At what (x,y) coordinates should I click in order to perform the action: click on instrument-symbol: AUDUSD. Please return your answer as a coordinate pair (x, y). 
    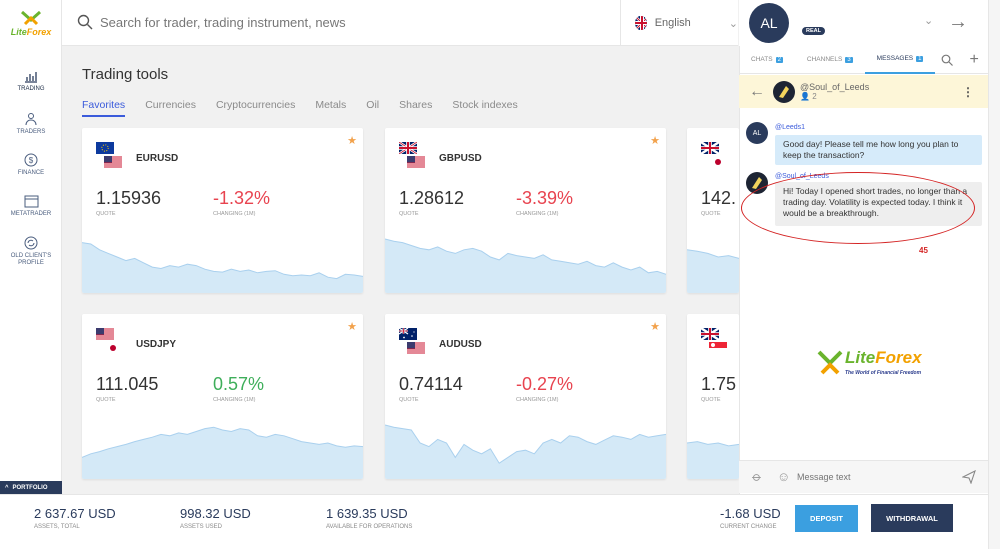
    Looking at the image, I should click on (460, 344).